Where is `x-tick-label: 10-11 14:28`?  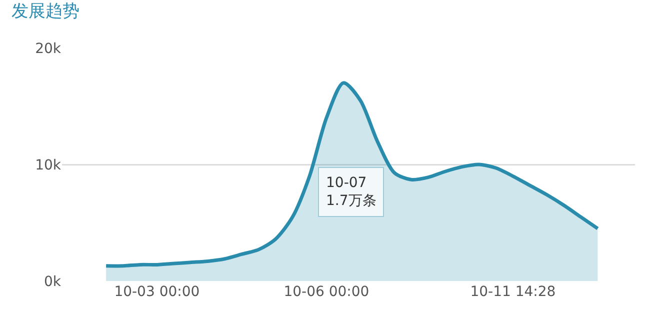
x-tick-label: 10-11 14:28 is located at coordinates (513, 292).